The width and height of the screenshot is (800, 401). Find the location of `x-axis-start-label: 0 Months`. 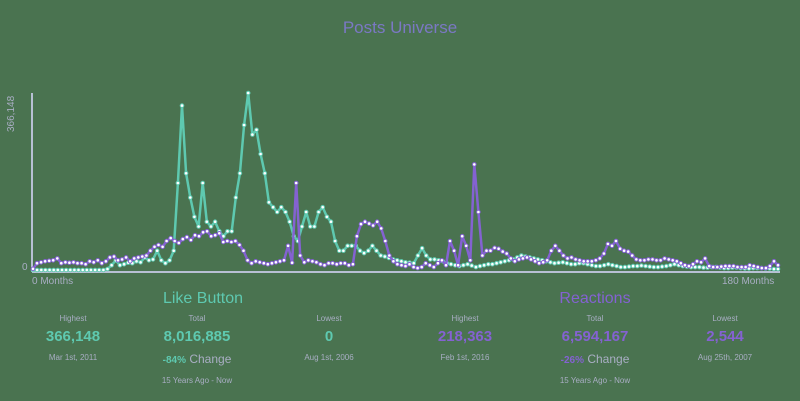

x-axis-start-label: 0 Months is located at coordinates (53, 281).